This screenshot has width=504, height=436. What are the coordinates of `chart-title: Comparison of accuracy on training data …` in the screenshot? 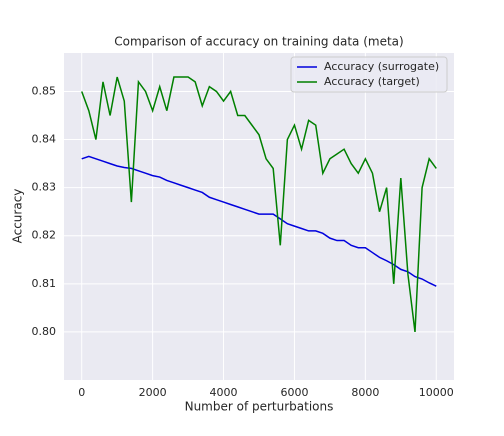 It's located at (258, 42).